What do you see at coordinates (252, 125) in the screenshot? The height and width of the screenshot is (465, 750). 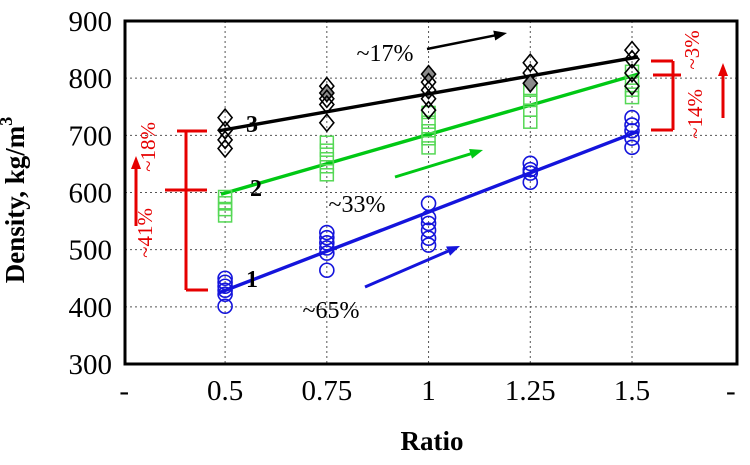 I see `series-label-3: 3` at bounding box center [252, 125].